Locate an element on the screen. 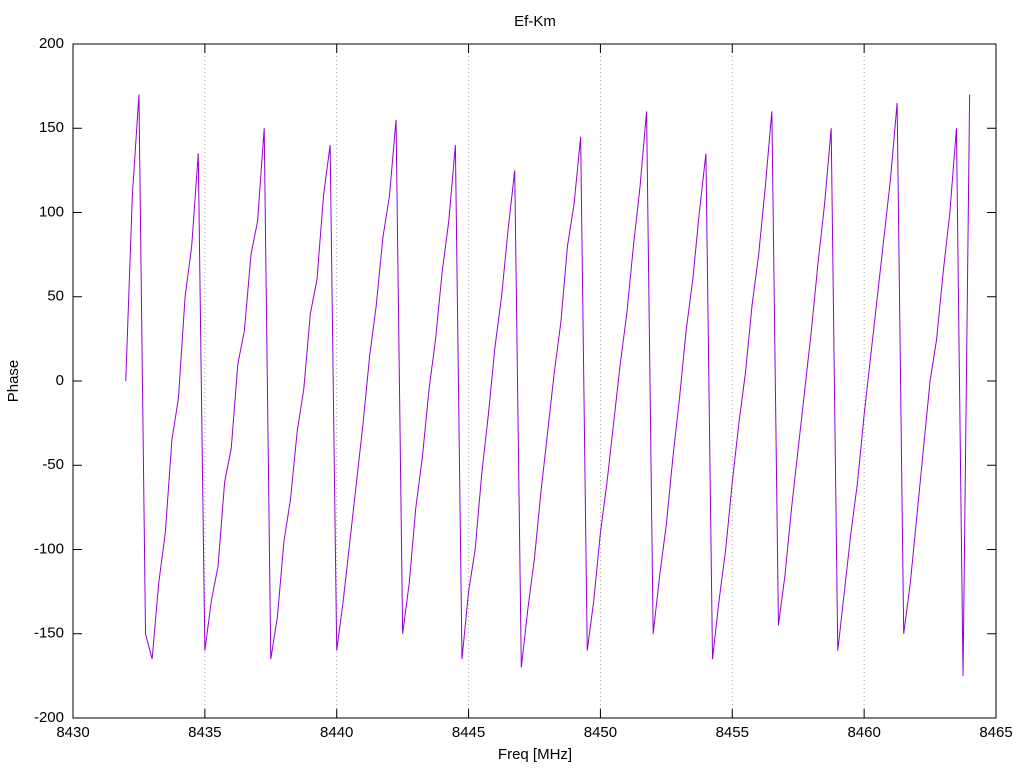 The image size is (1024, 768). x-tick-label: 8450 is located at coordinates (600, 732).